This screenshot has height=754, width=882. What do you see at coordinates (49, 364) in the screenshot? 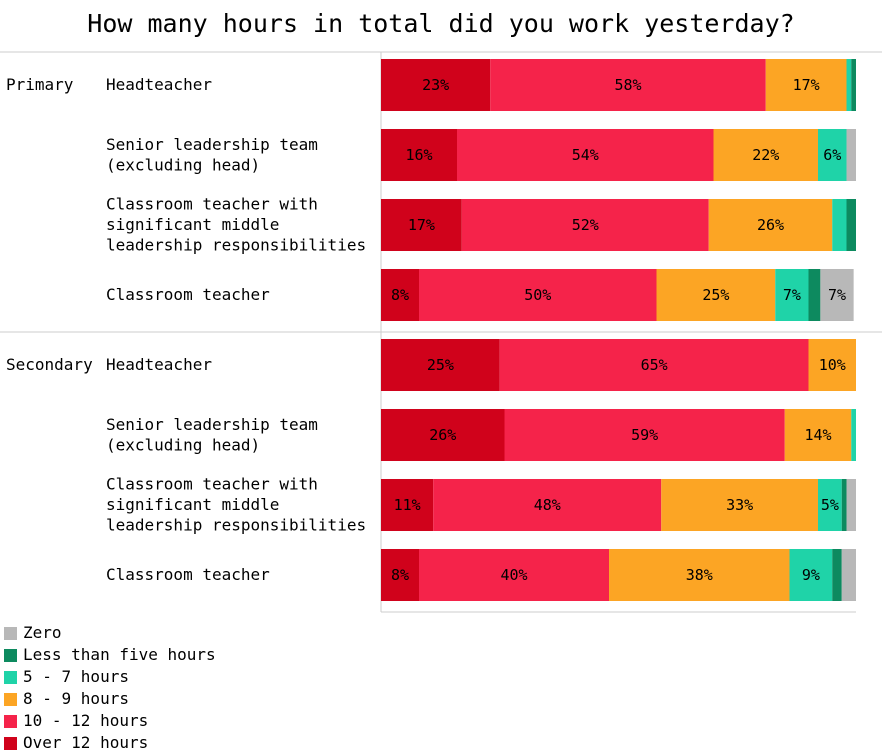
I see `group-label: Secondary` at bounding box center [49, 364].